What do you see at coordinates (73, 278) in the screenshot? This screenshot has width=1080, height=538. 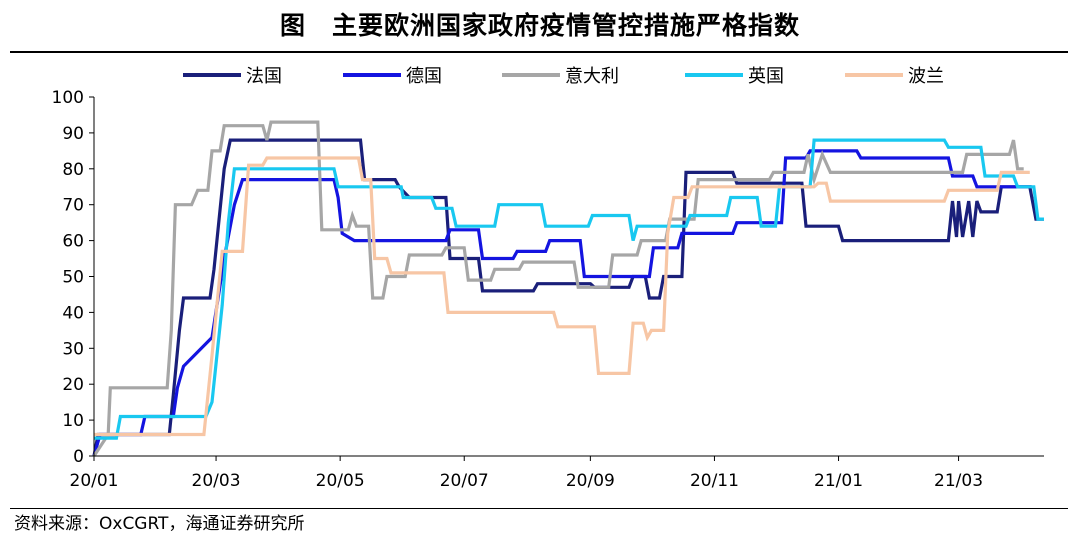 I see `y-tick-label: 50` at bounding box center [73, 278].